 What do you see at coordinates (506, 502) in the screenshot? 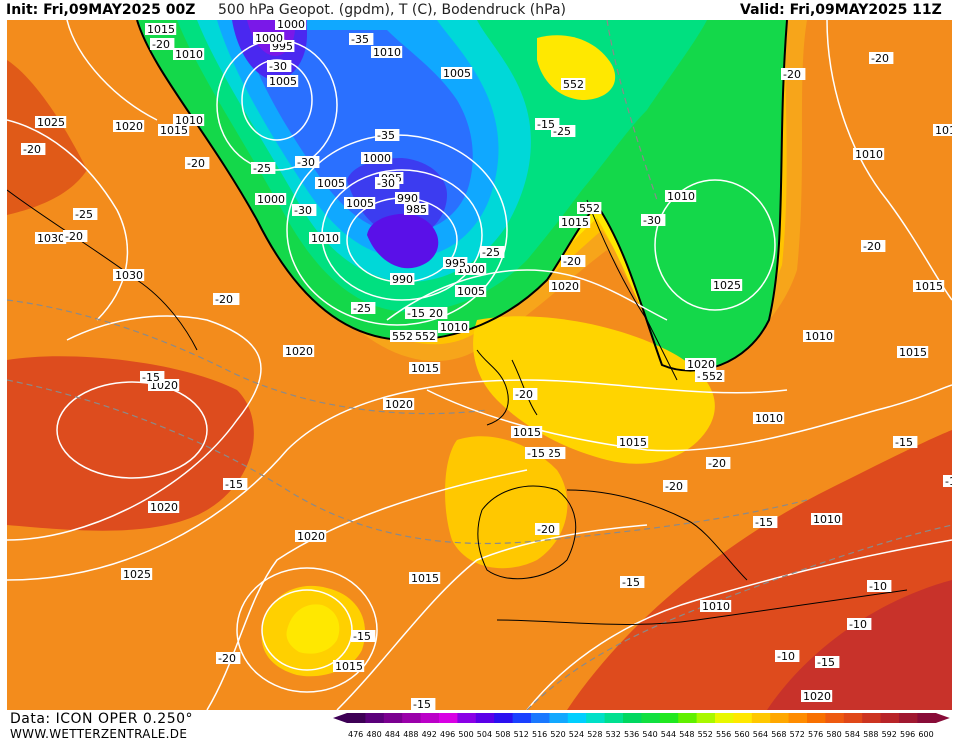
I see `ridge-yellow-iberia` at bounding box center [506, 502].